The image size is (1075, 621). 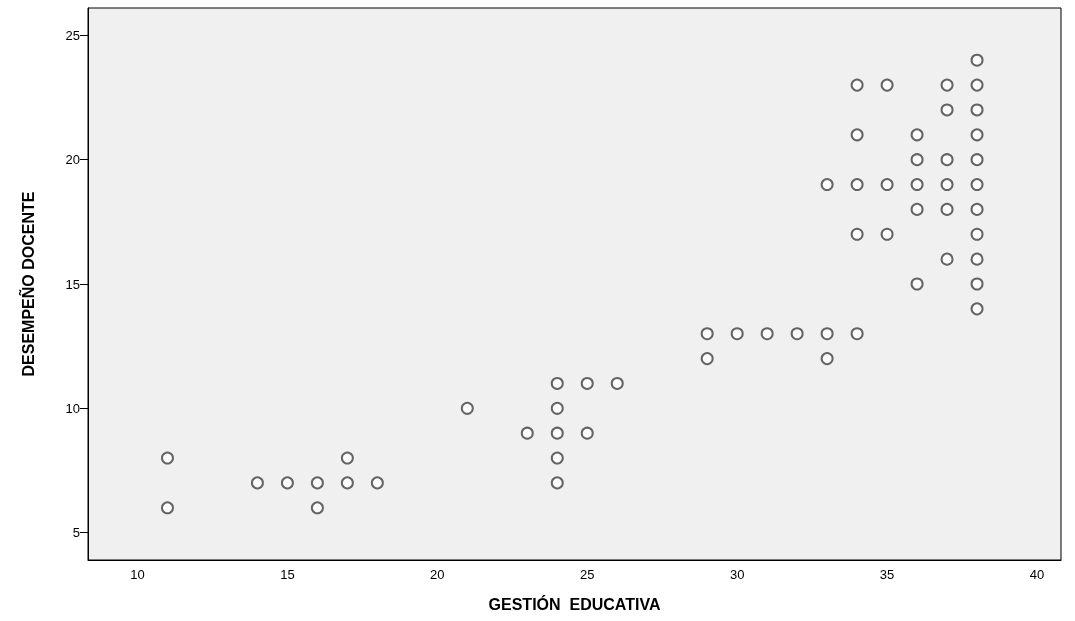 What do you see at coordinates (1037, 574) in the screenshot?
I see `x-tick-label: 40` at bounding box center [1037, 574].